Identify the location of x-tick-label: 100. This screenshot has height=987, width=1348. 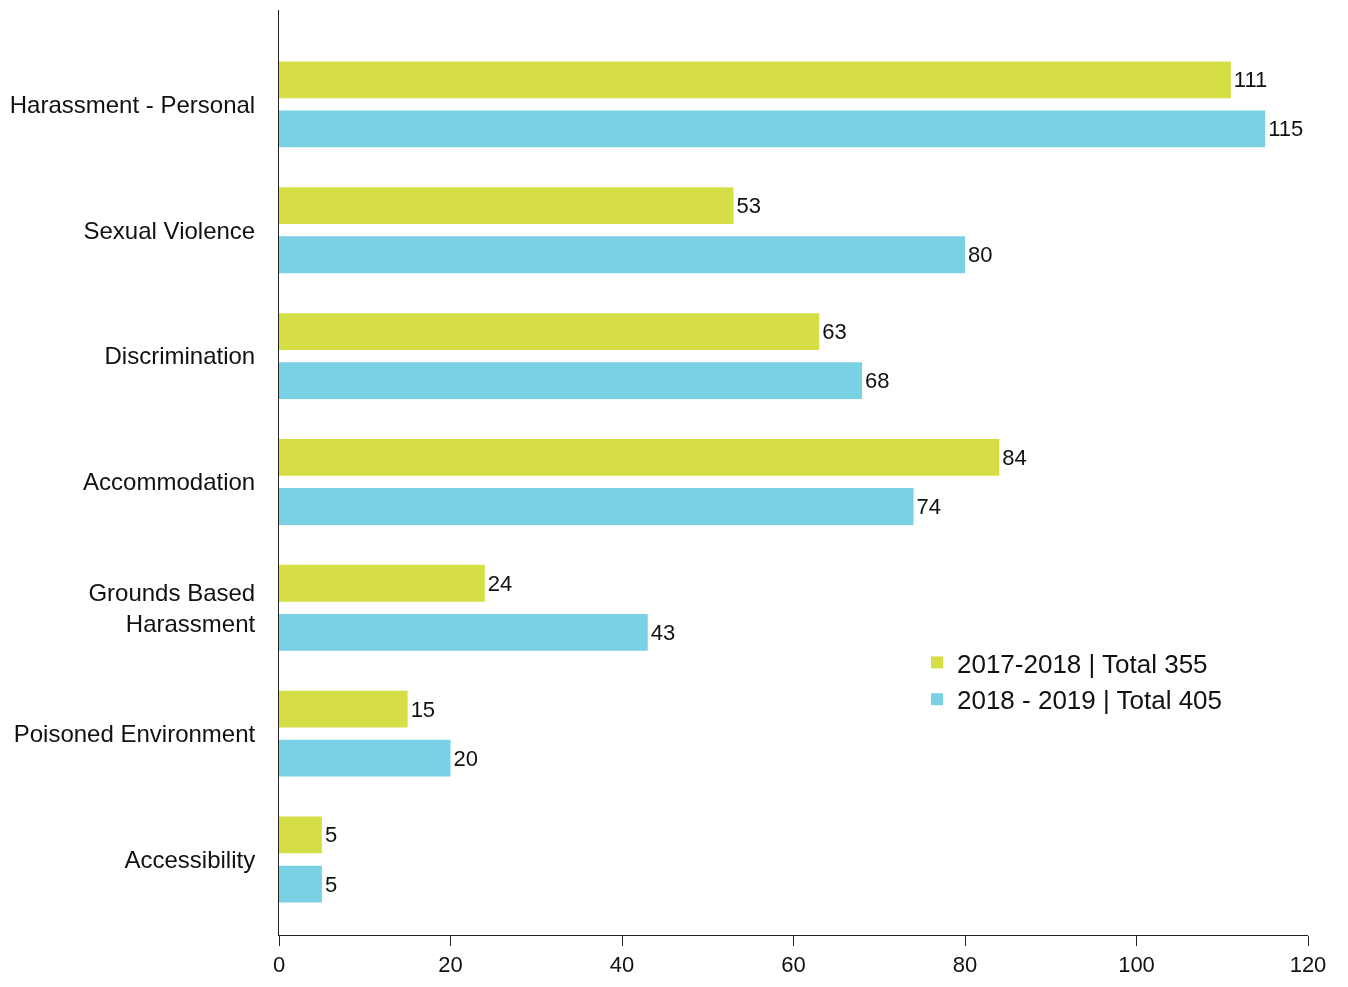
(1136, 965).